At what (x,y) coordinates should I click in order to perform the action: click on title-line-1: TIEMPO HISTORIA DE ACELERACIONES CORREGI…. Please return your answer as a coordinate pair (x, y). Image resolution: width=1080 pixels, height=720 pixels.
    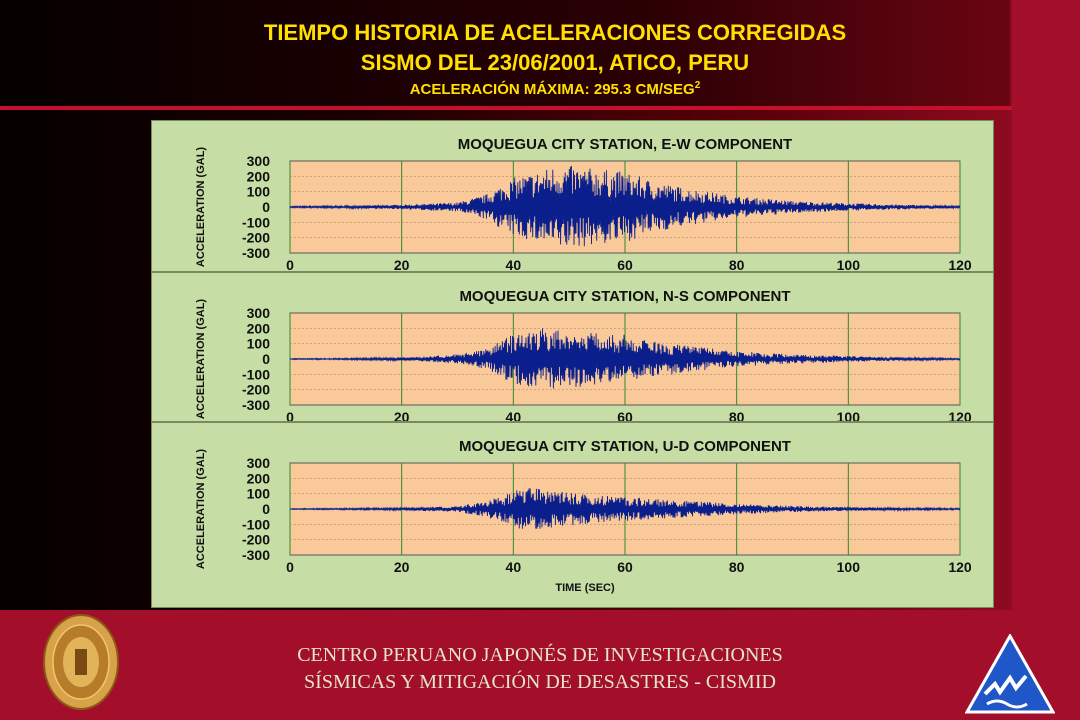
    Looking at the image, I should click on (555, 32).